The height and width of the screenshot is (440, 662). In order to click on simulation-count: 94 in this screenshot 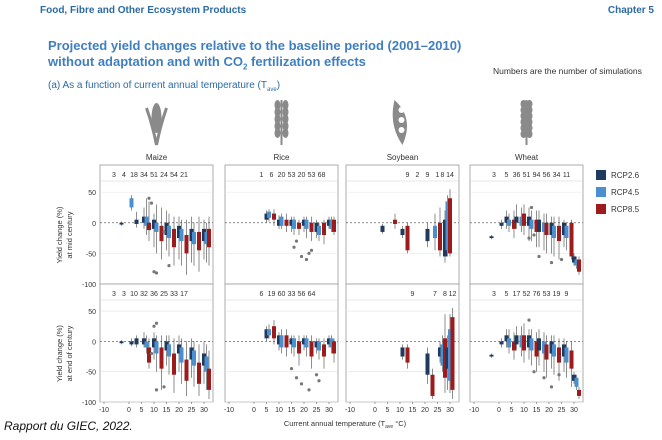, I will do `click(537, 175)`.